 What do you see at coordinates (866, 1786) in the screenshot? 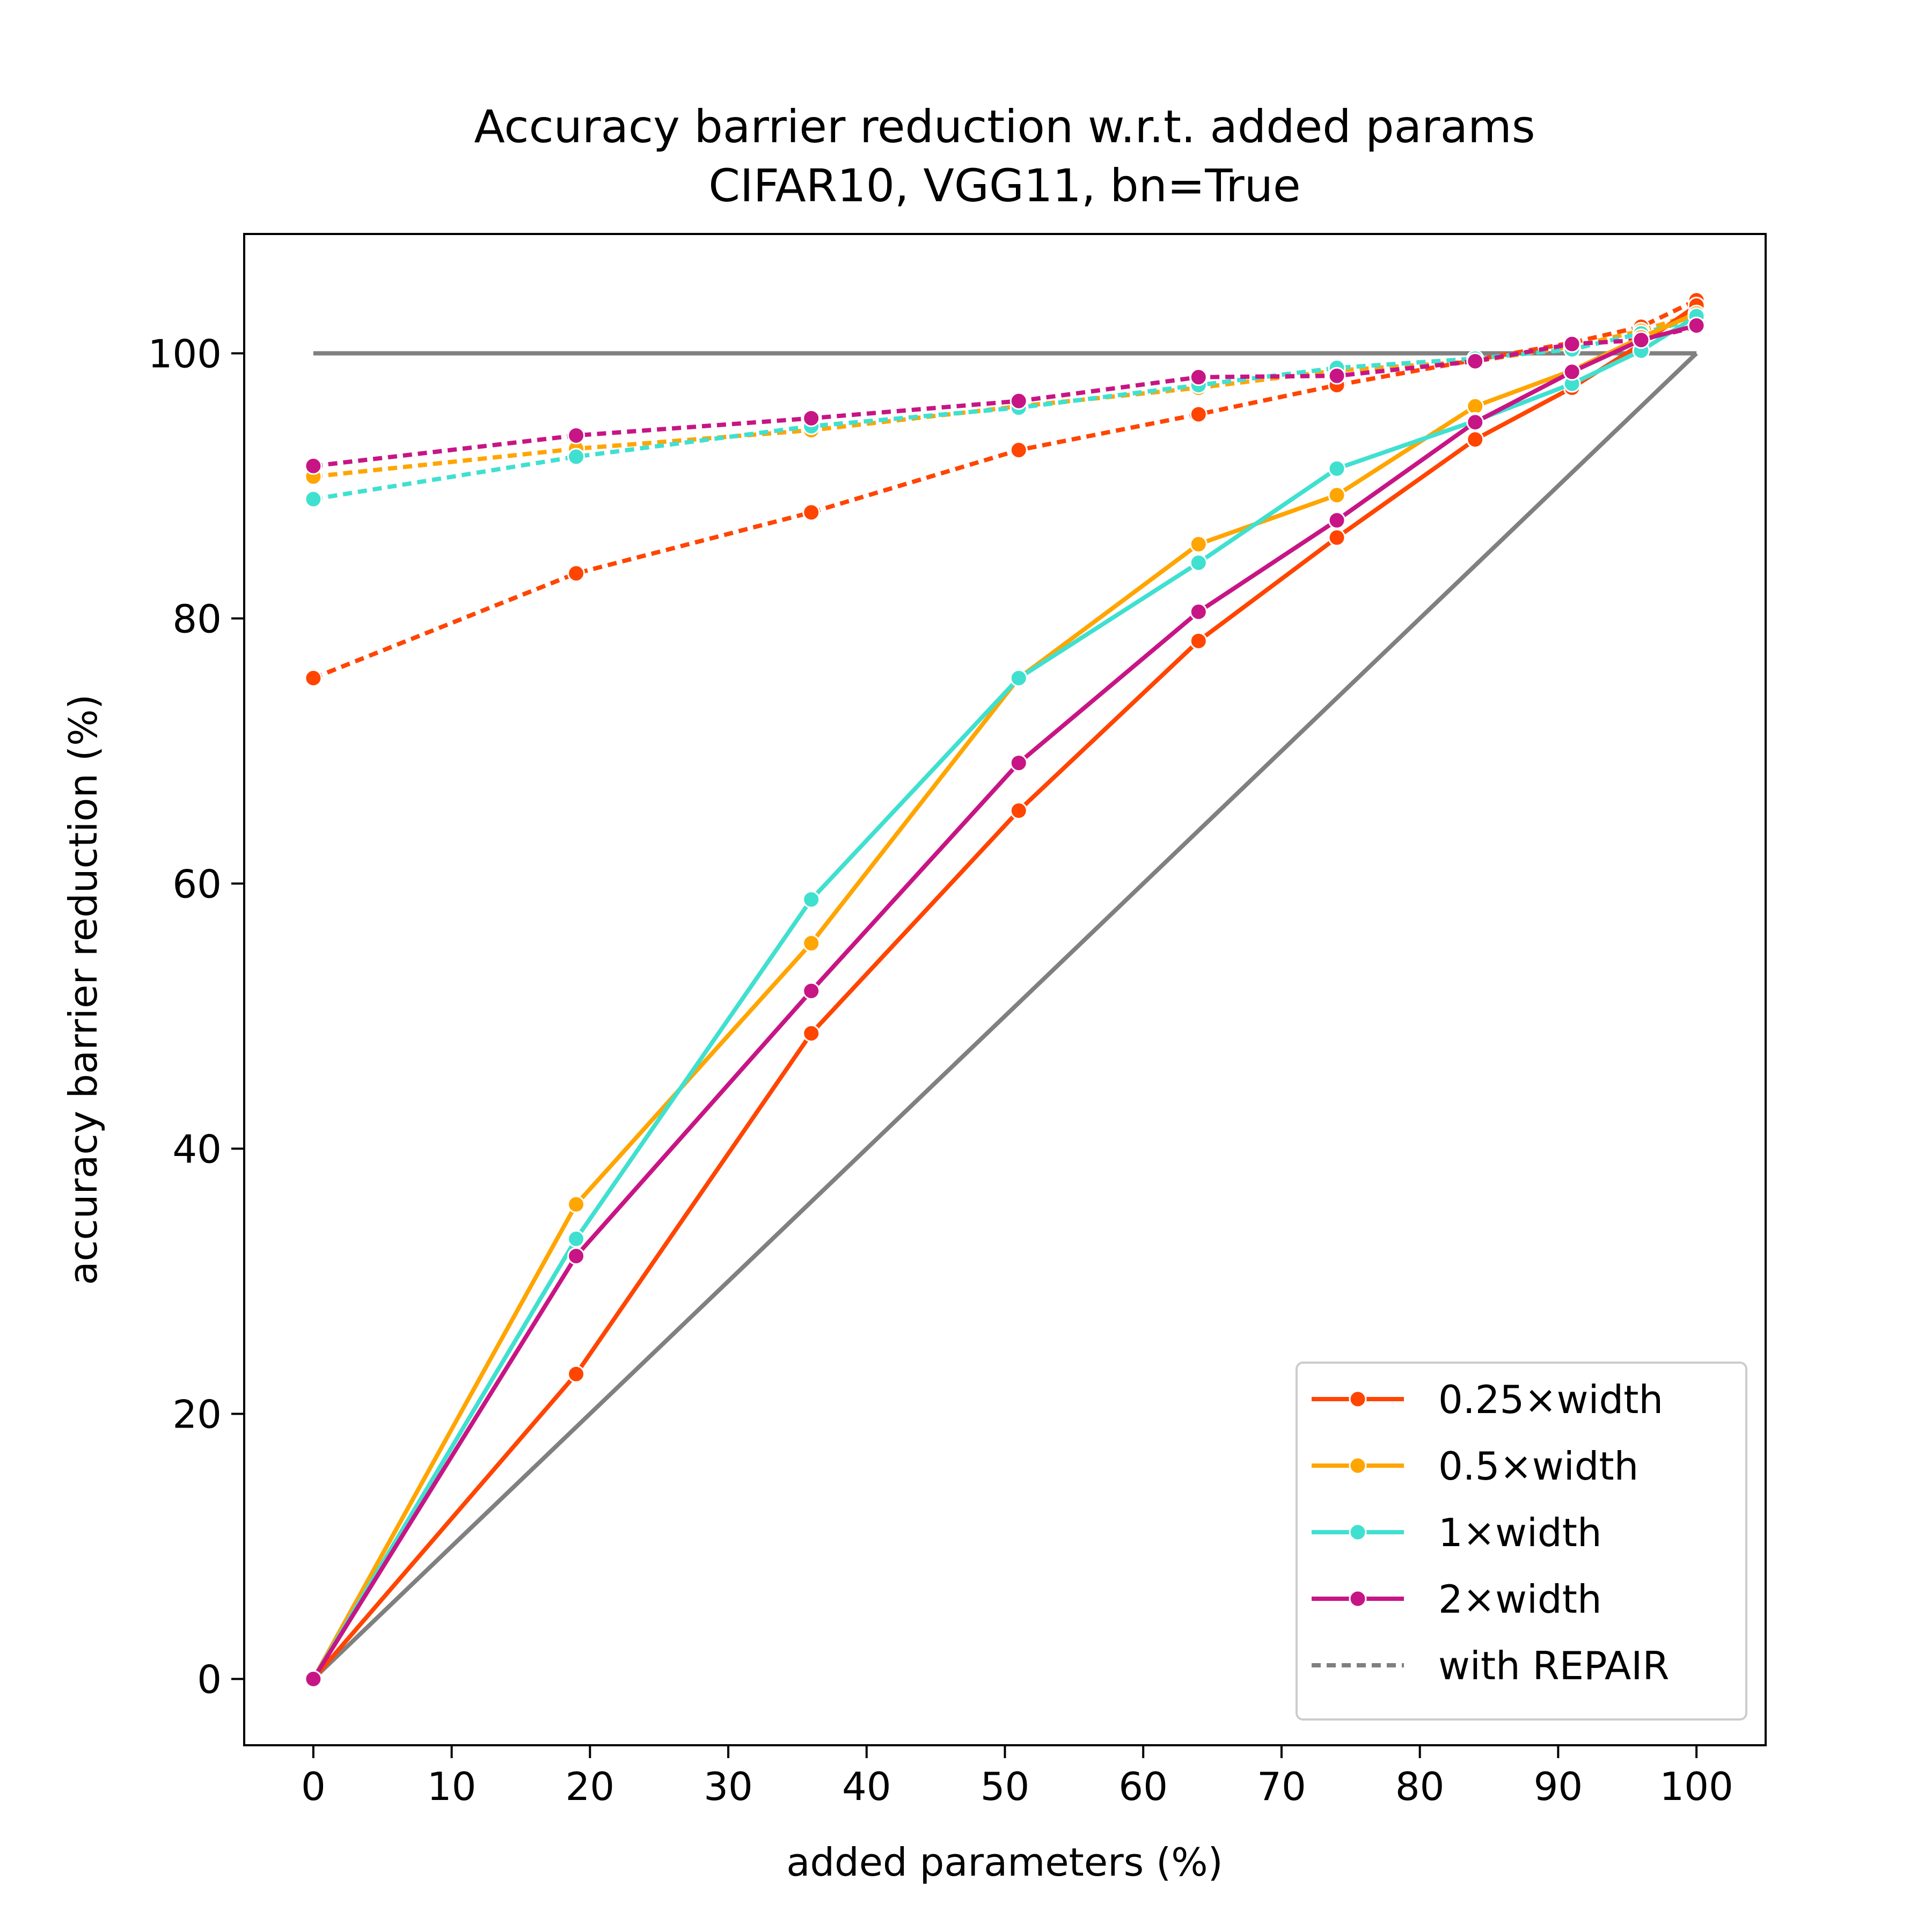
I see `x-tick-label: 40` at bounding box center [866, 1786].